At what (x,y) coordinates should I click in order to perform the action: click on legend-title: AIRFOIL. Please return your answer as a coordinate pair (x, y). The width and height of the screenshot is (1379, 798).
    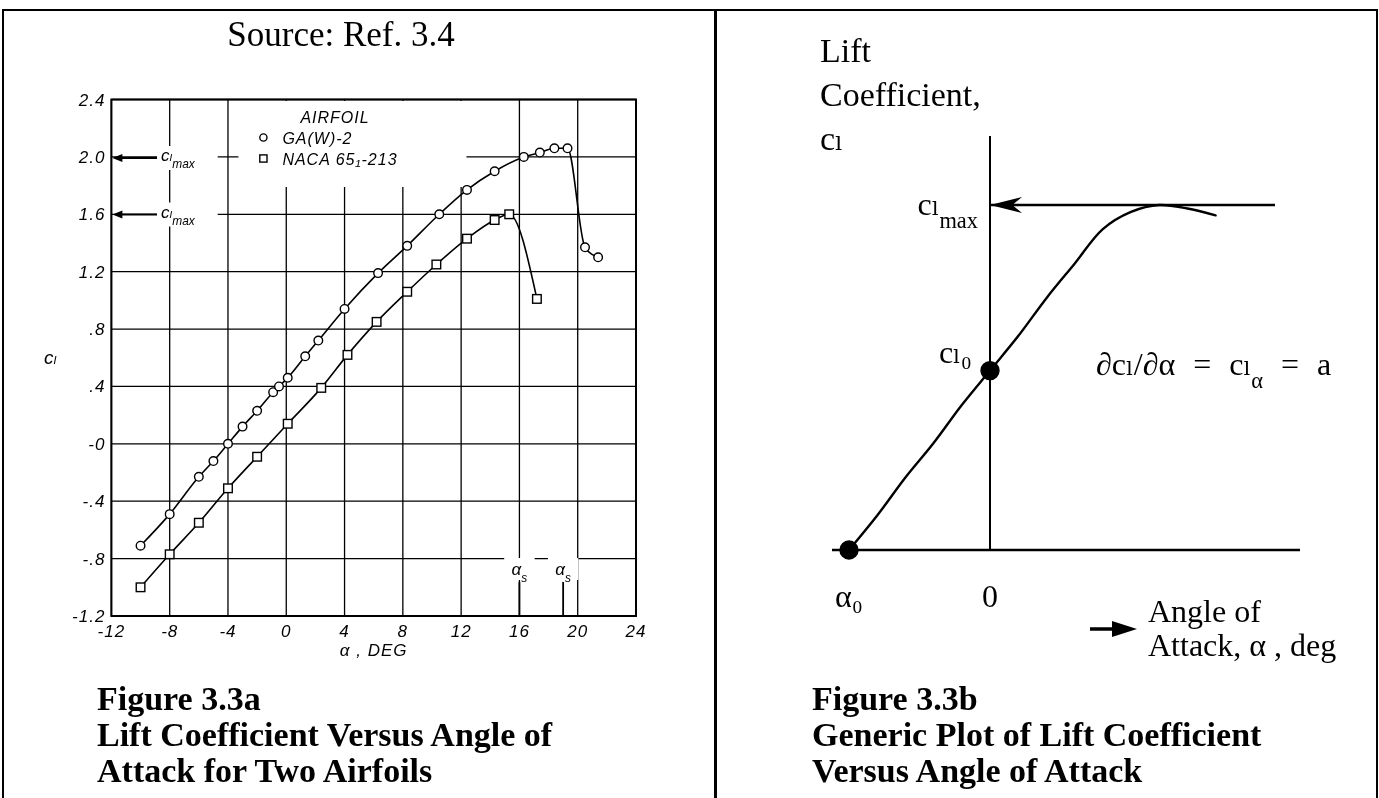
    Looking at the image, I should click on (334, 117).